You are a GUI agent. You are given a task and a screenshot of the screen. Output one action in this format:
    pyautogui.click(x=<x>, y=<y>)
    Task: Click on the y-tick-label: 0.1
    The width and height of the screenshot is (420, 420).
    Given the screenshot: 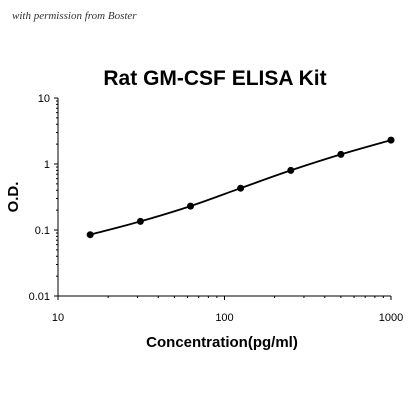 What is the action you would take?
    pyautogui.click(x=42, y=231)
    